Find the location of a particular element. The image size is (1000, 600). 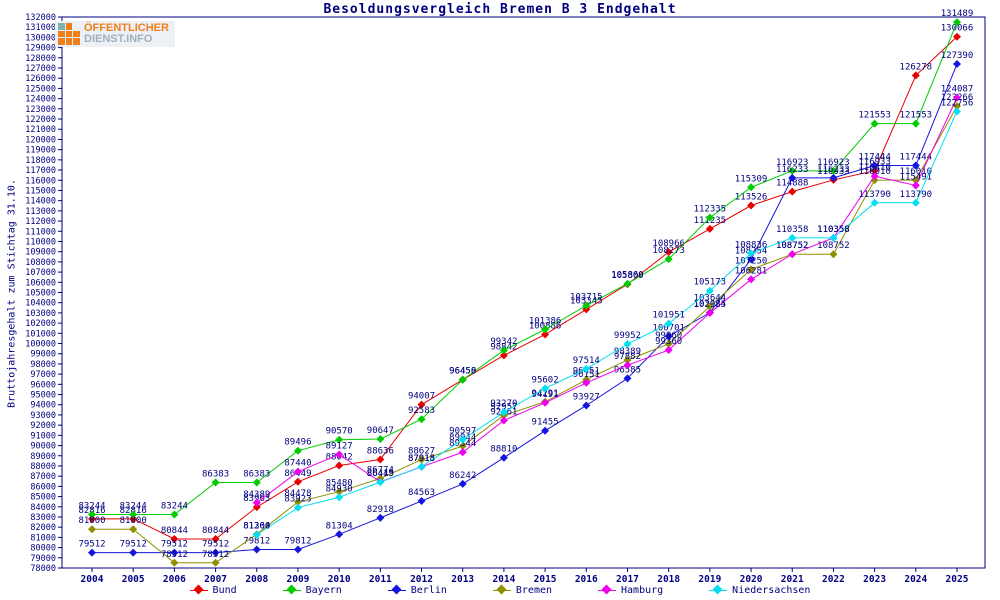

data-point-niedersachsen-2024 is located at coordinates (915, 202).